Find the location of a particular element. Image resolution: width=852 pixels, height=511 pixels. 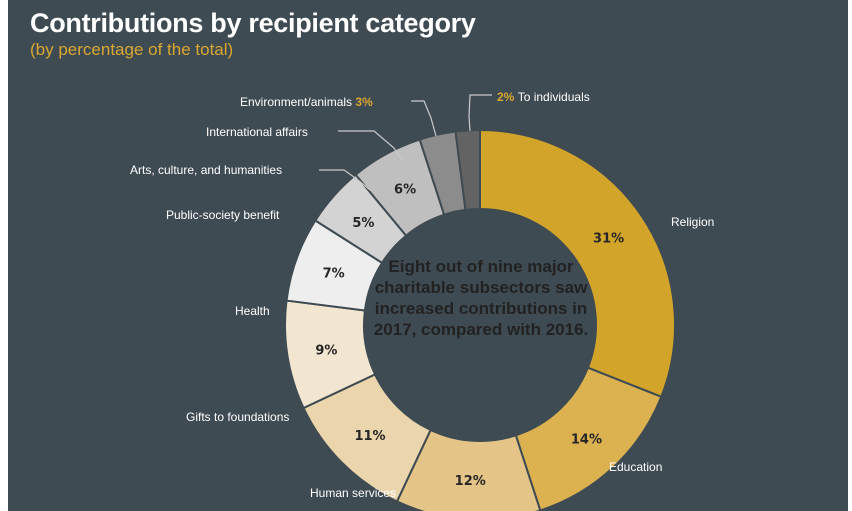

outside-pct-environment-animals: 3% is located at coordinates (362, 102).